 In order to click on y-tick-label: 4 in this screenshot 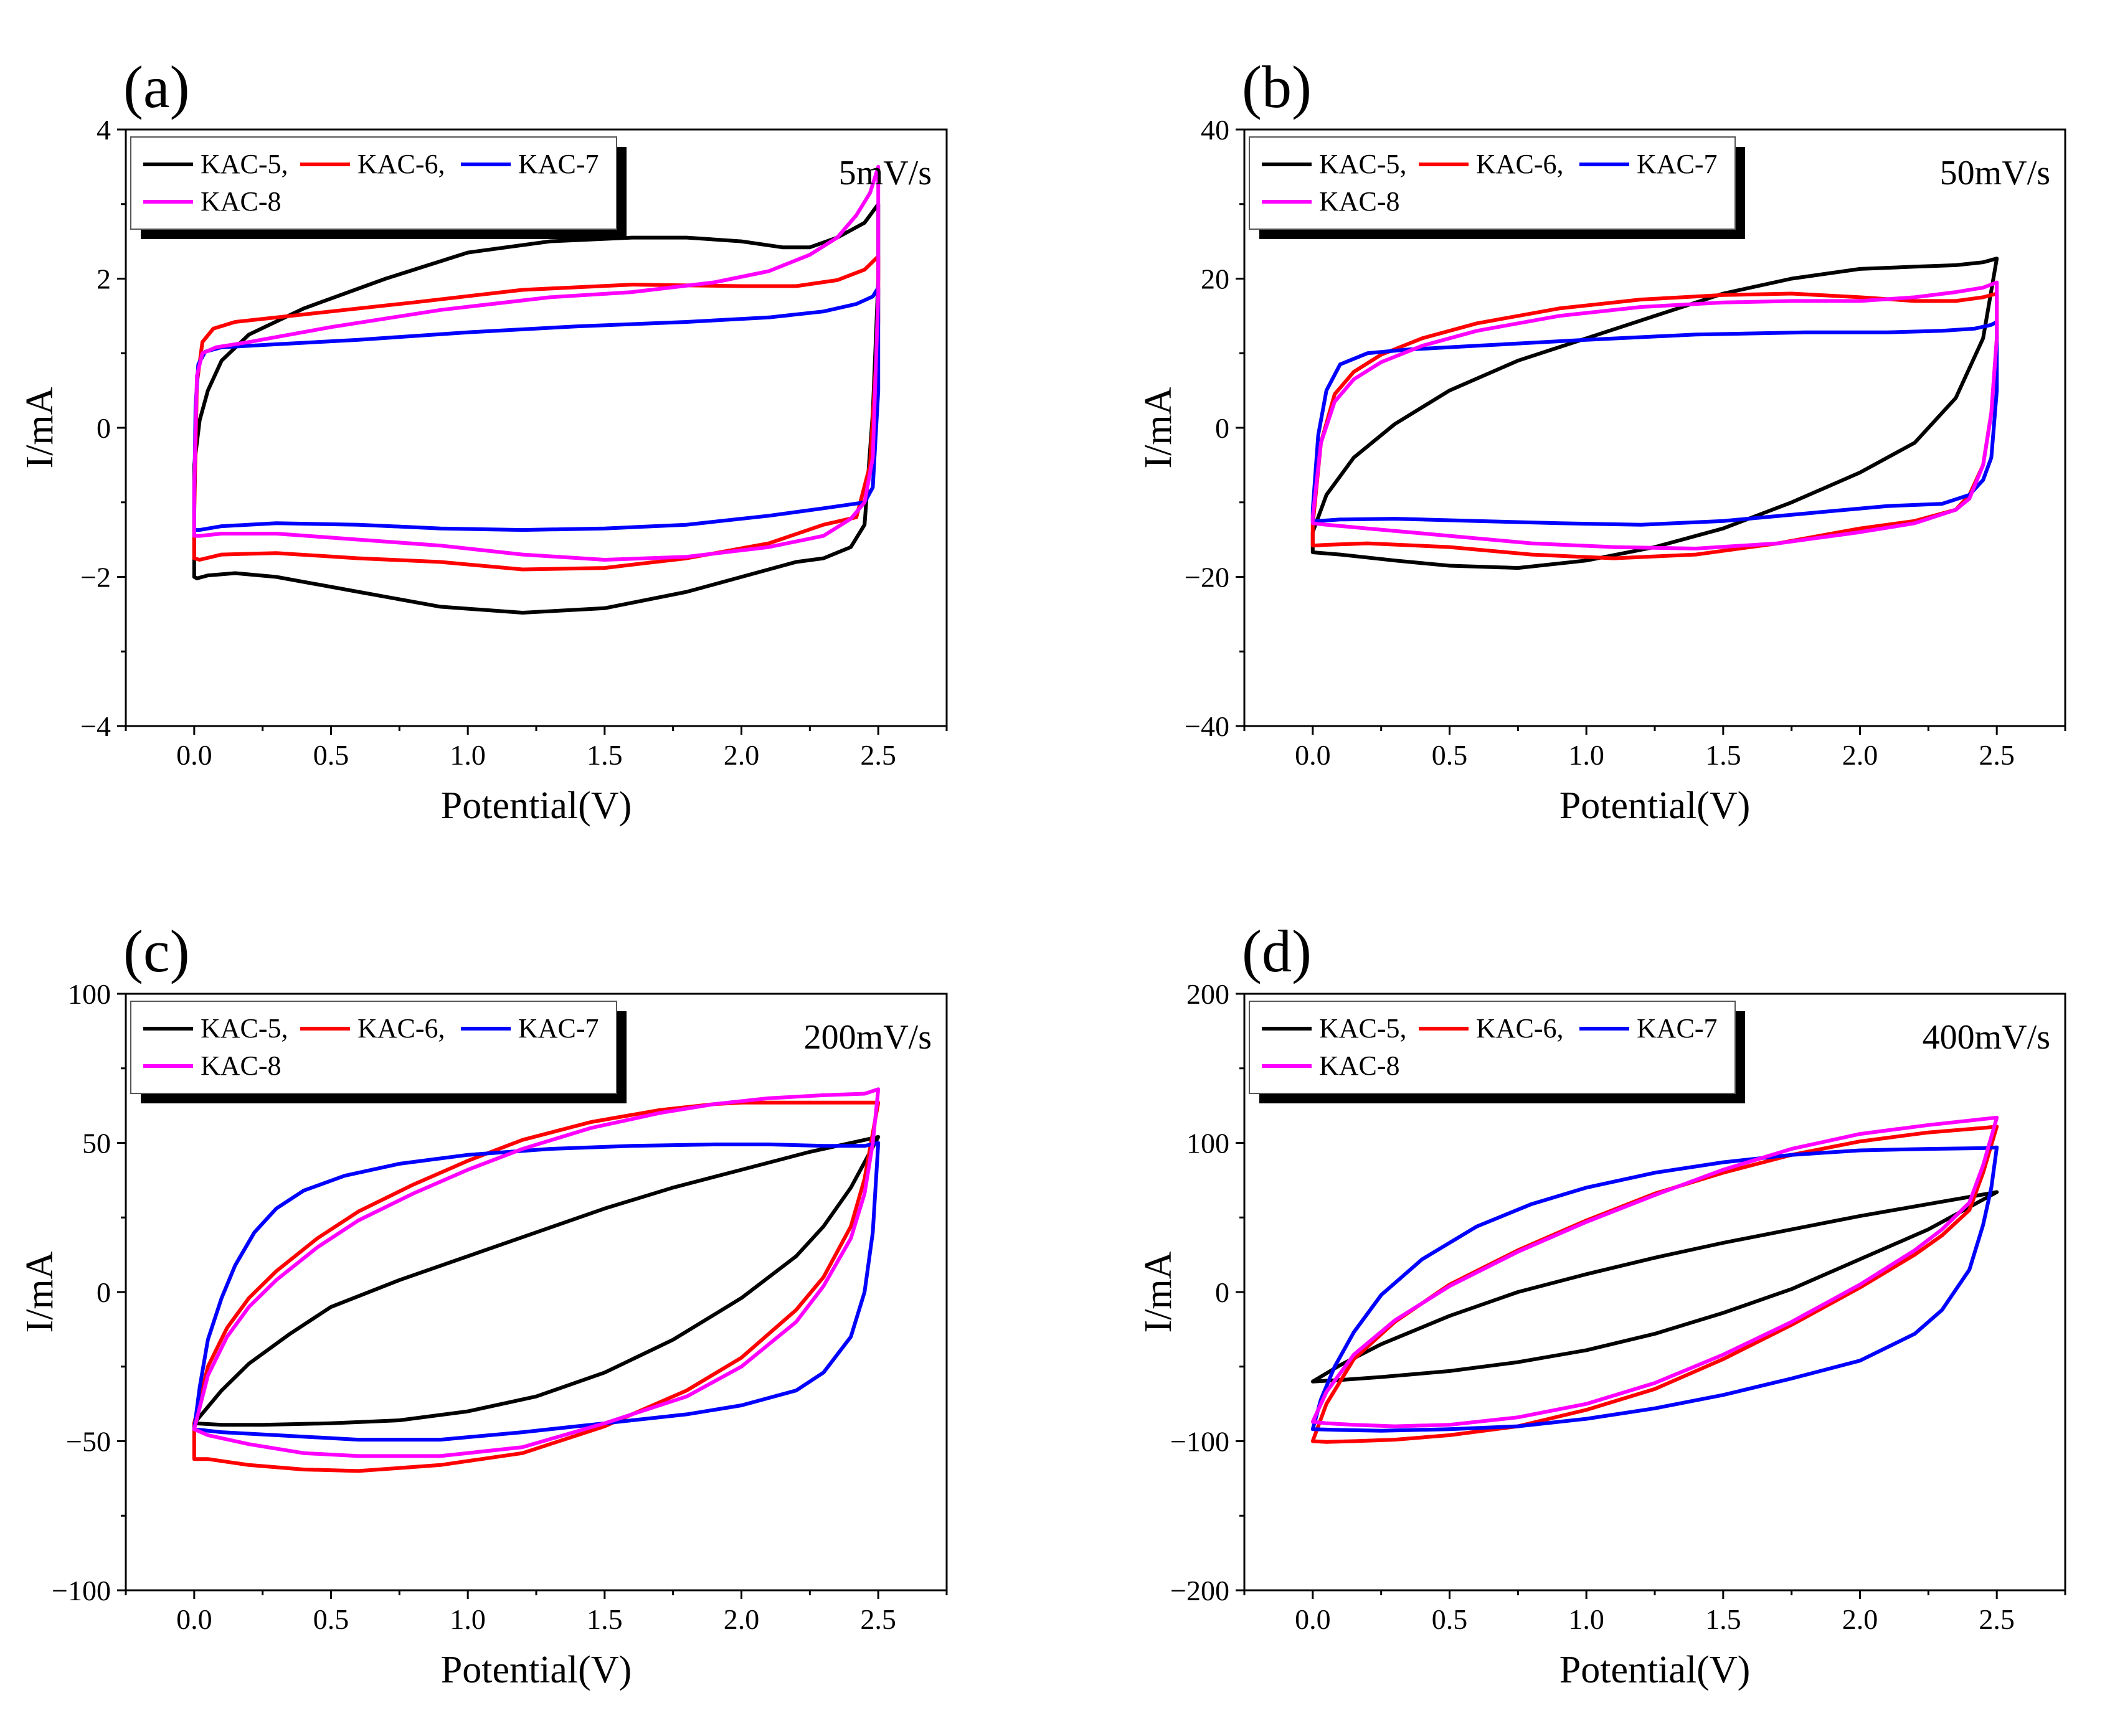, I will do `click(104, 130)`.